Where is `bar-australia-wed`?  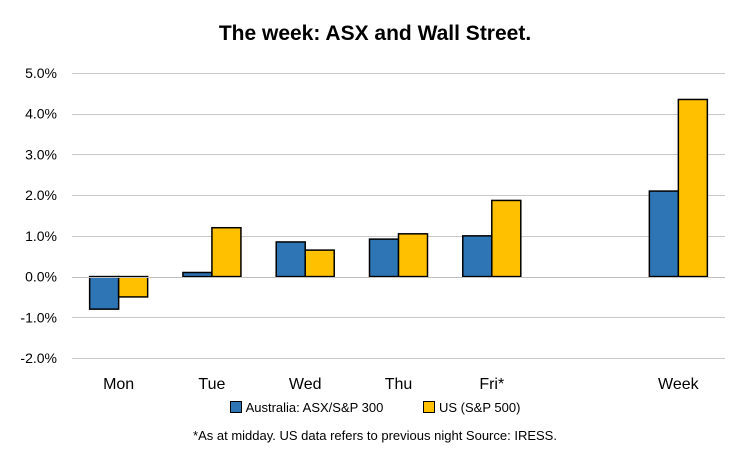
bar-australia-wed is located at coordinates (290, 259).